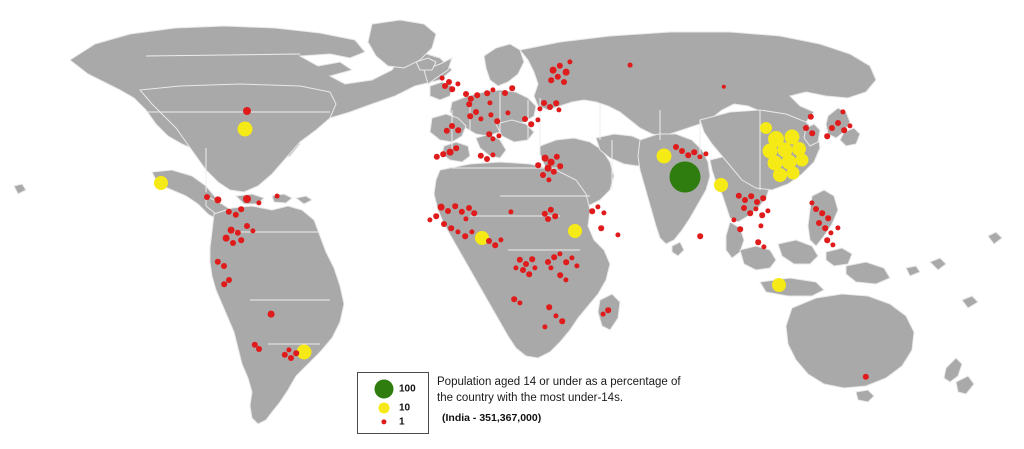  What do you see at coordinates (492, 418) in the screenshot?
I see `legend-caption-note: (India - 351,367,000)` at bounding box center [492, 418].